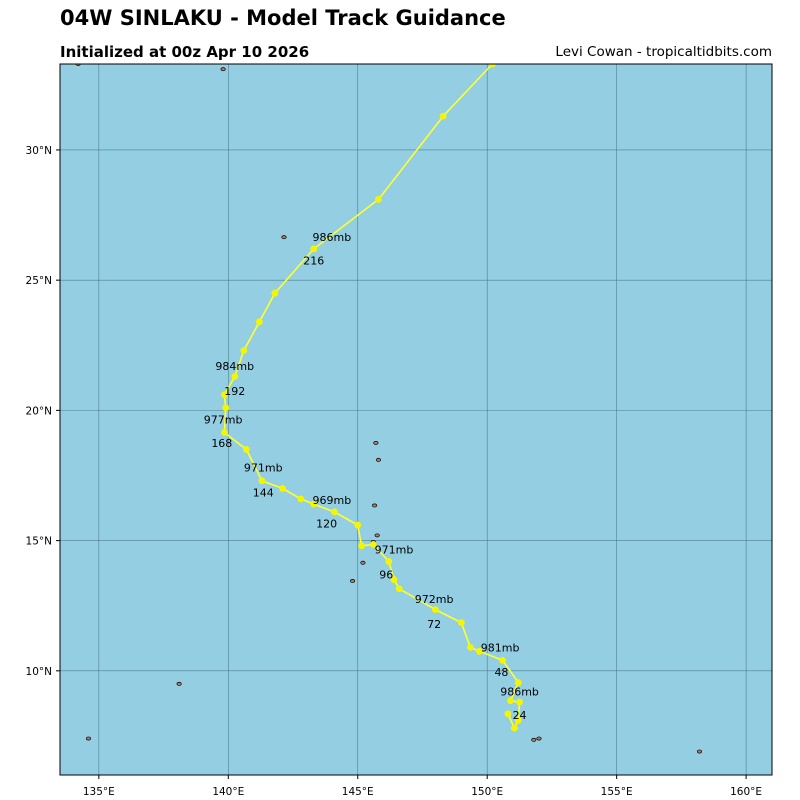  I want to click on lon-tick-label: 145°E, so click(358, 792).